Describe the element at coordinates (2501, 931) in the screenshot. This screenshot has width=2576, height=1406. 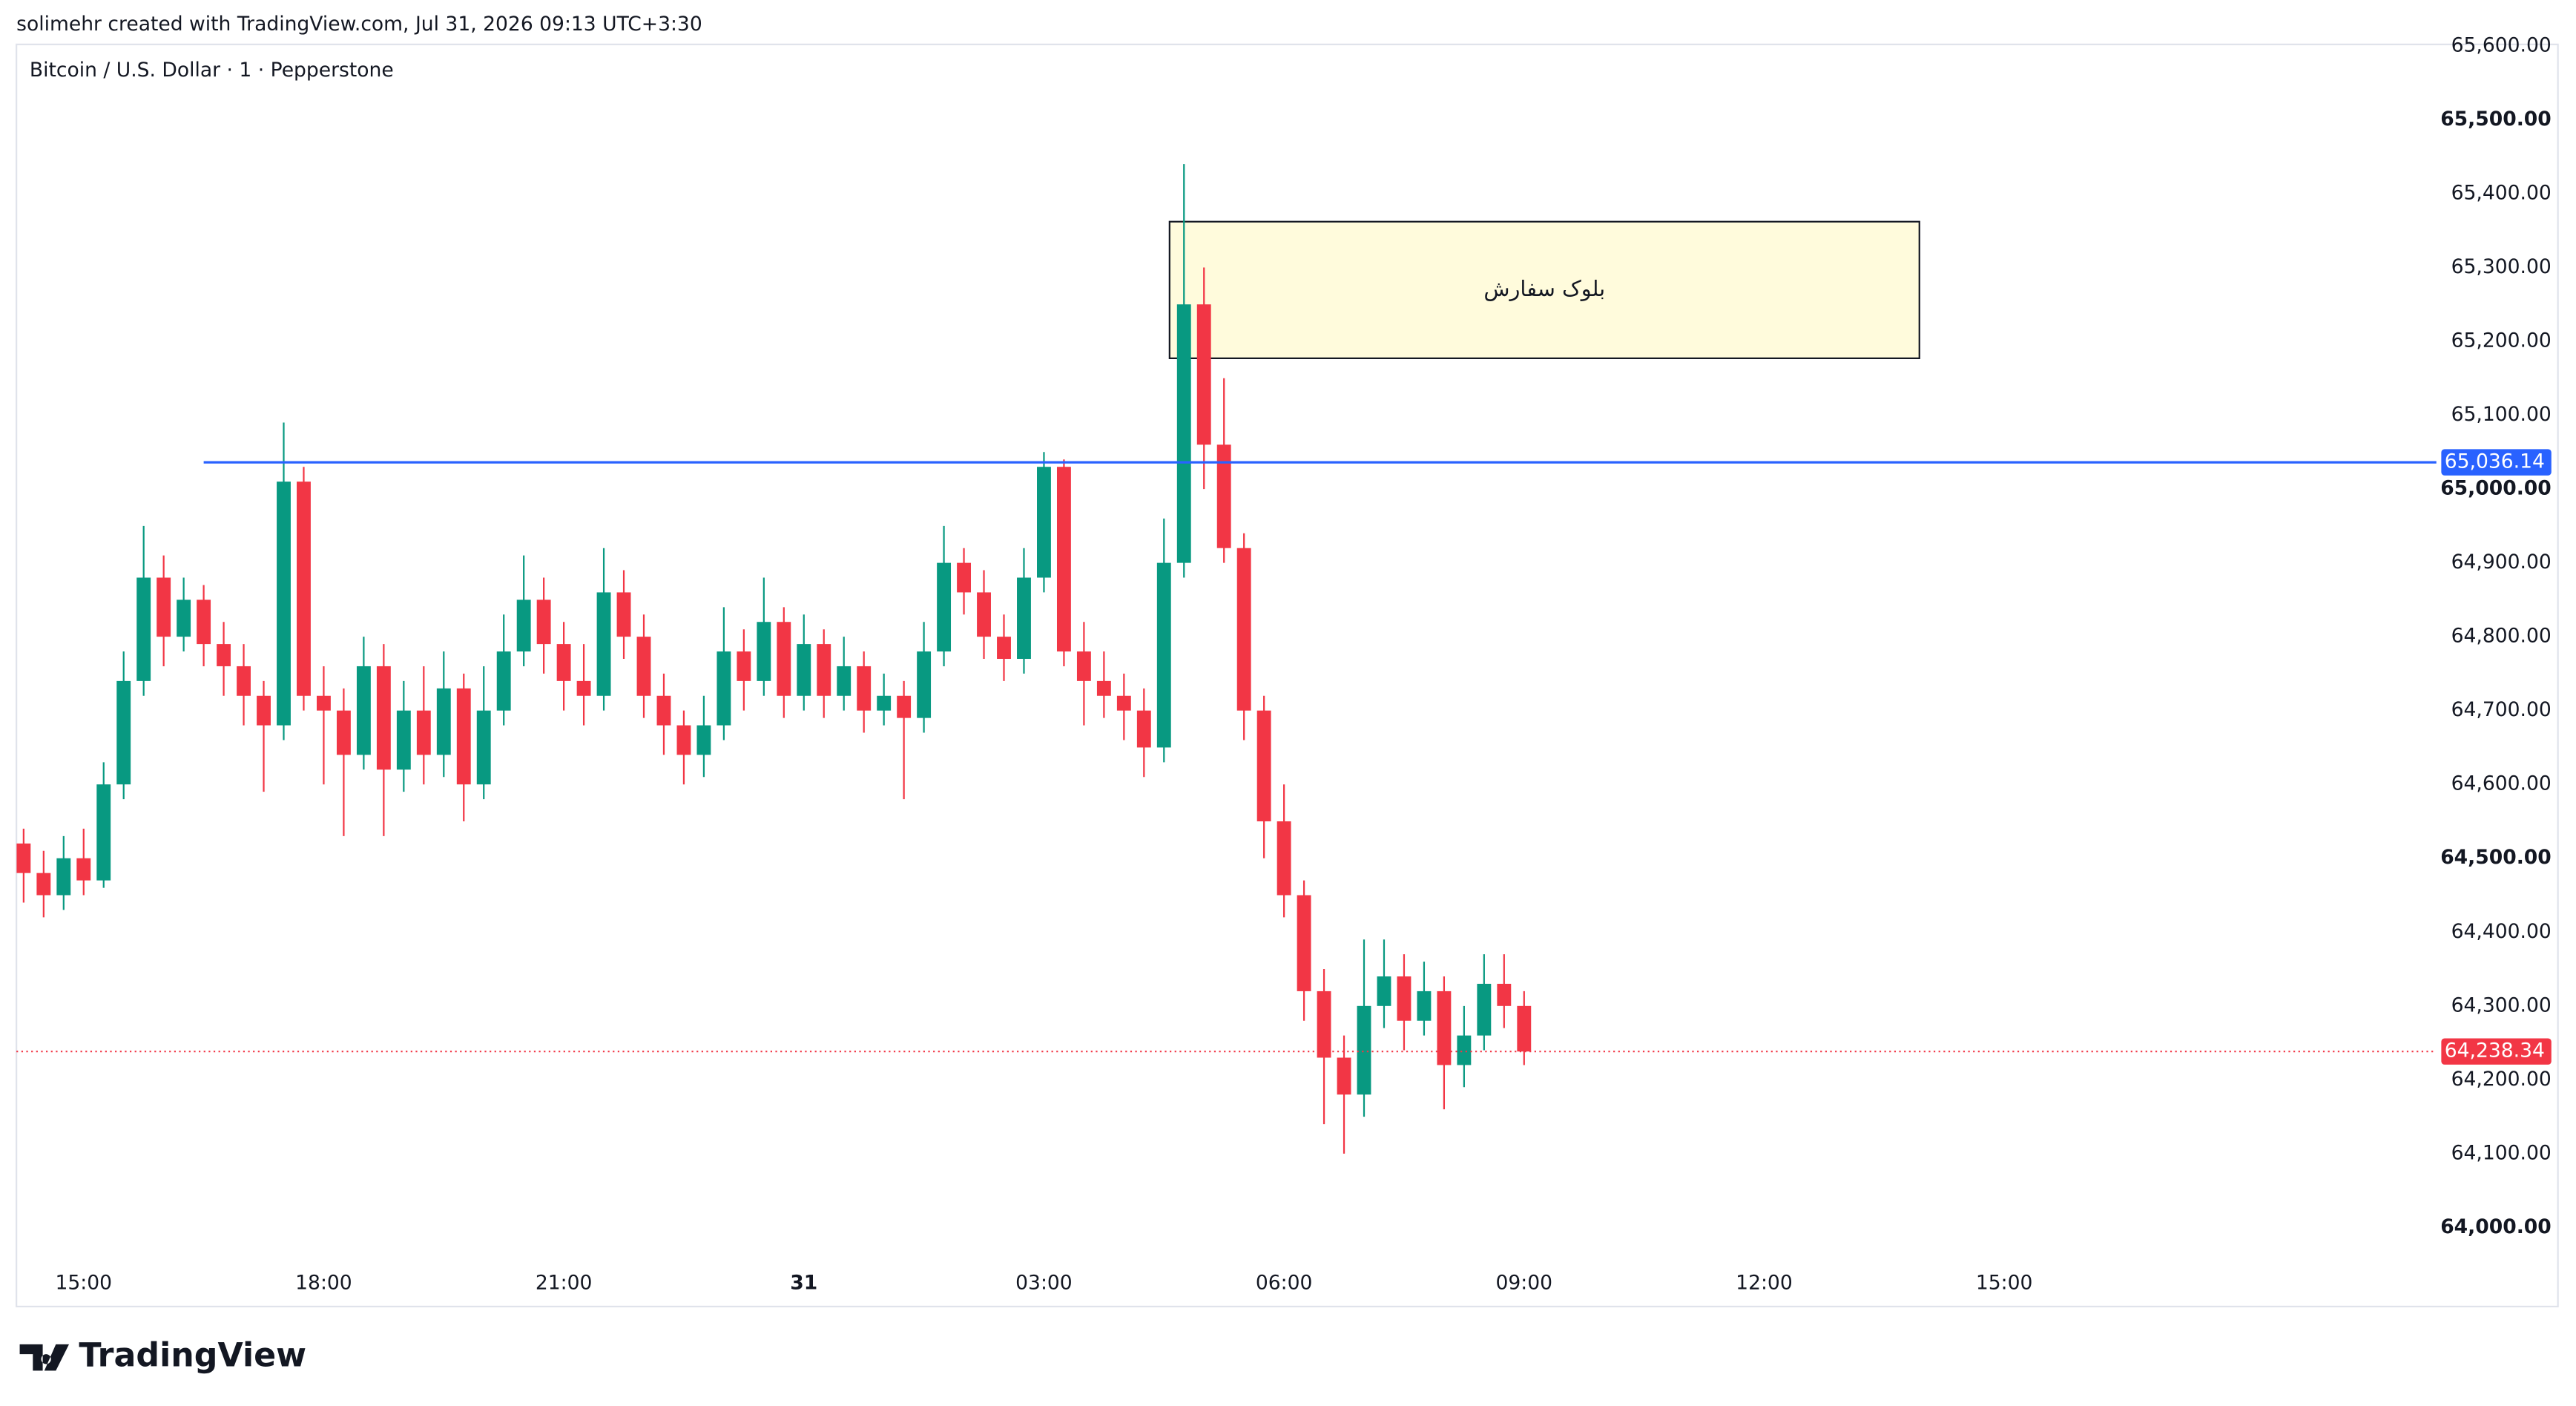
I see `y-tick-label: 64,400.00` at that location.